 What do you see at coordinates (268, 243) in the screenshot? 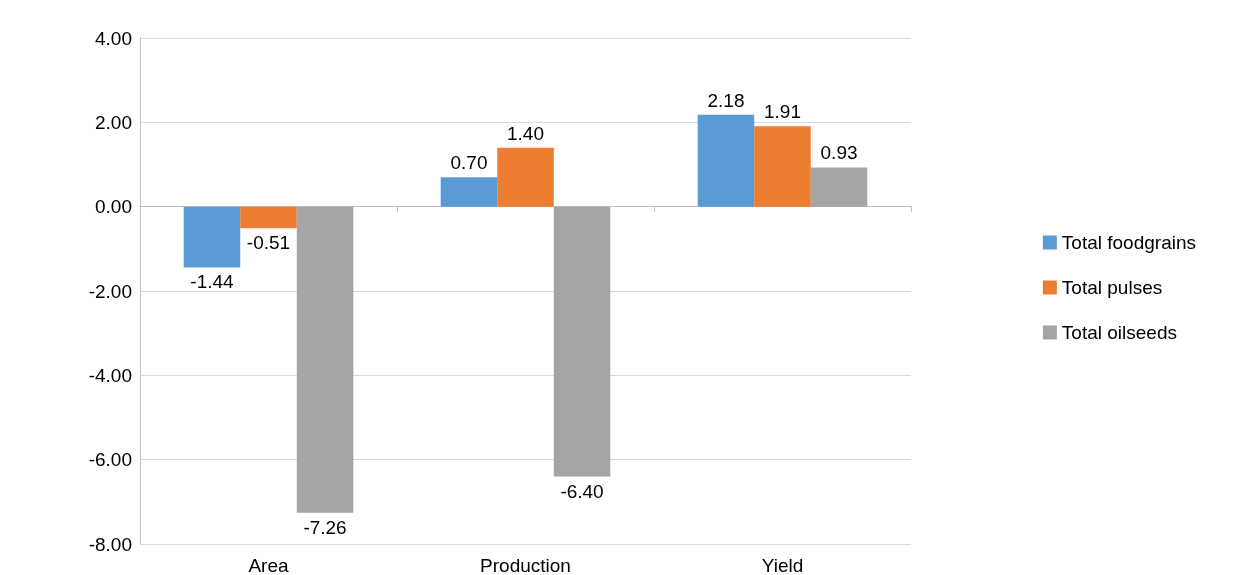
I see `data-label: -0.51` at bounding box center [268, 243].